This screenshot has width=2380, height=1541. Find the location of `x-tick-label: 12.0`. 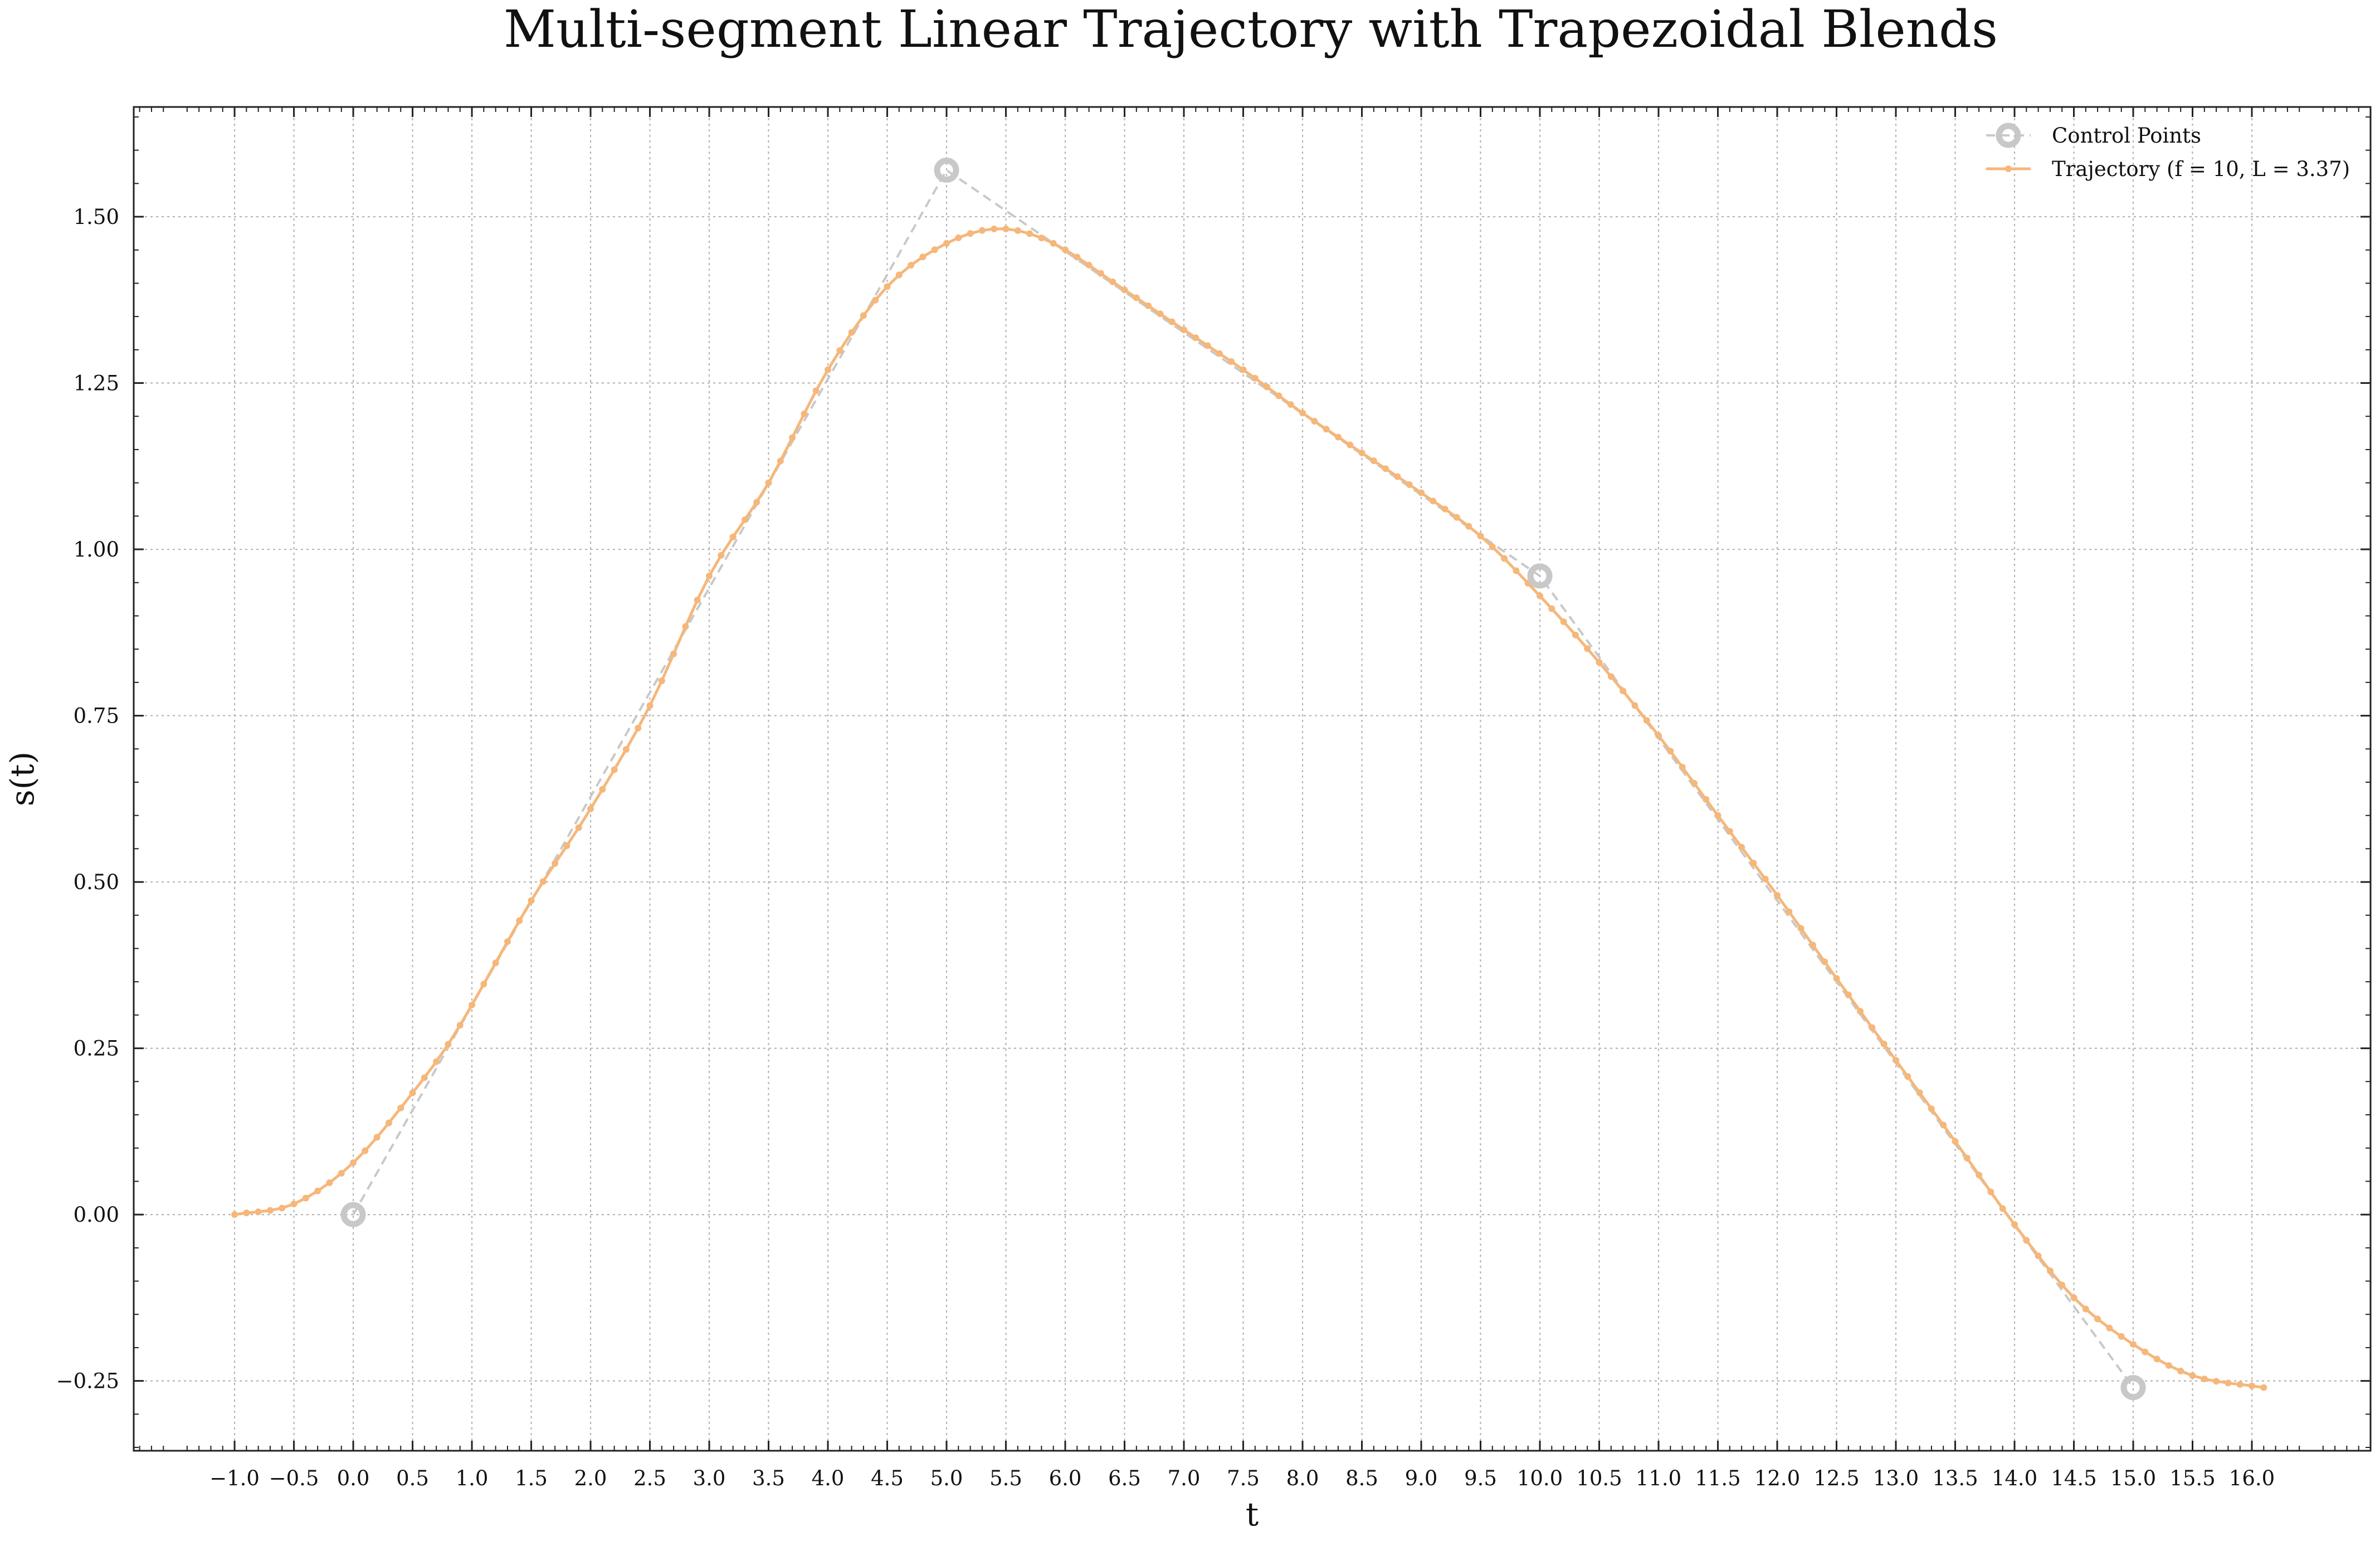

x-tick-label: 12.0 is located at coordinates (1777, 1478).